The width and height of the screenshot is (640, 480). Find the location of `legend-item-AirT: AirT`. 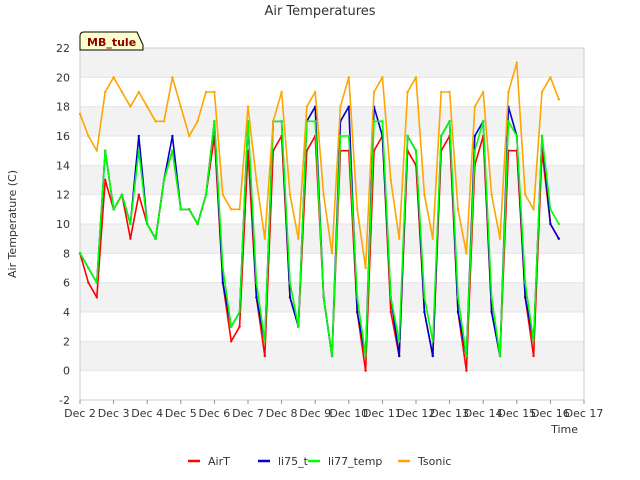

legend-item-AirT: AirT is located at coordinates (209, 461).